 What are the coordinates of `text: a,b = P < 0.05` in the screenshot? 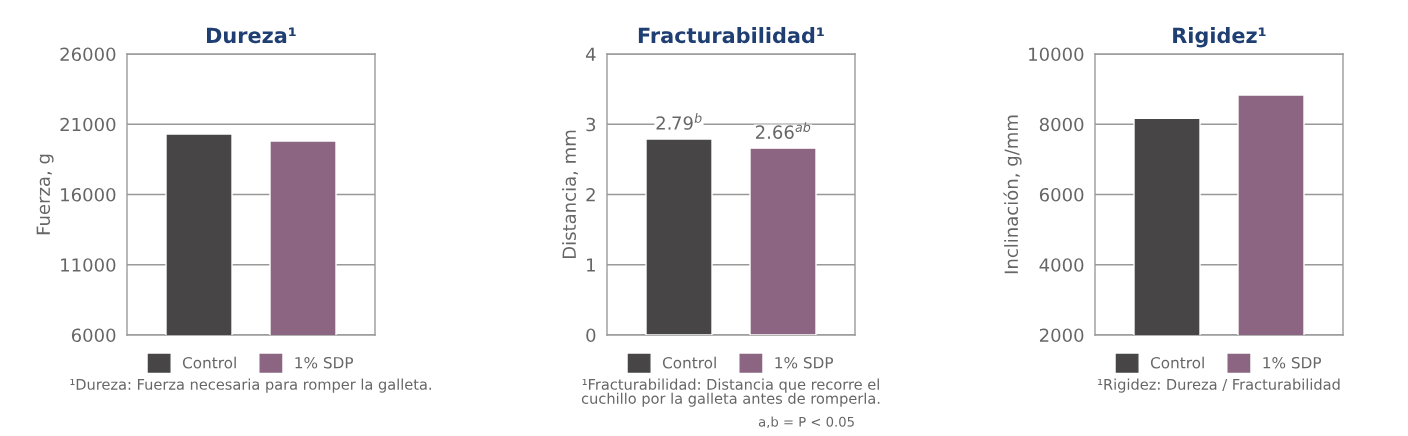 It's located at (806, 422).